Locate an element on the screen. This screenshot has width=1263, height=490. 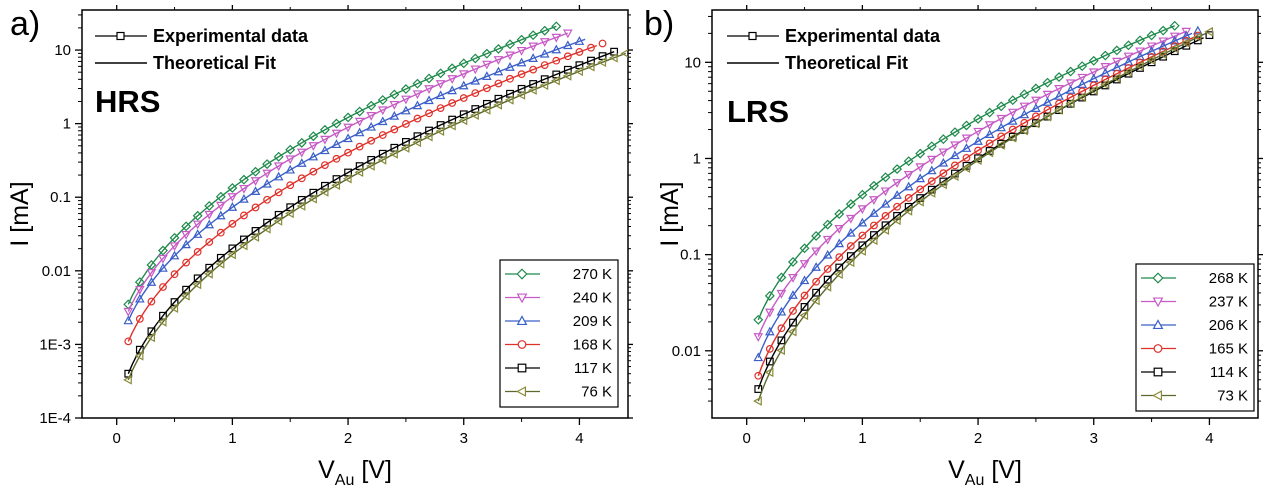
y-tick-label: 0.1 is located at coordinates (60, 197).